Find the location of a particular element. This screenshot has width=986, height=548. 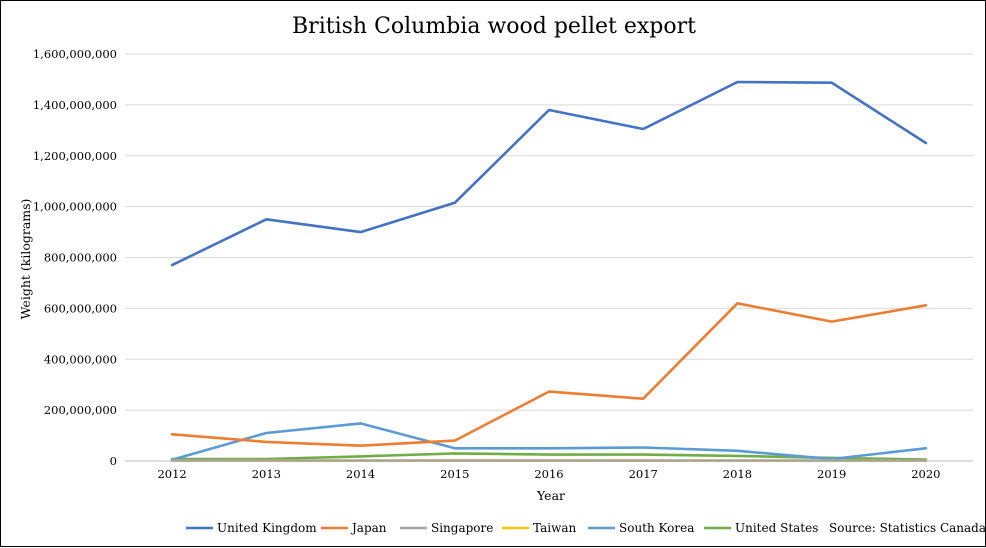

x-axis-ticks: 2012 2013 2014 2015 2016 2017 2018 2019 2020 is located at coordinates (548, 474).